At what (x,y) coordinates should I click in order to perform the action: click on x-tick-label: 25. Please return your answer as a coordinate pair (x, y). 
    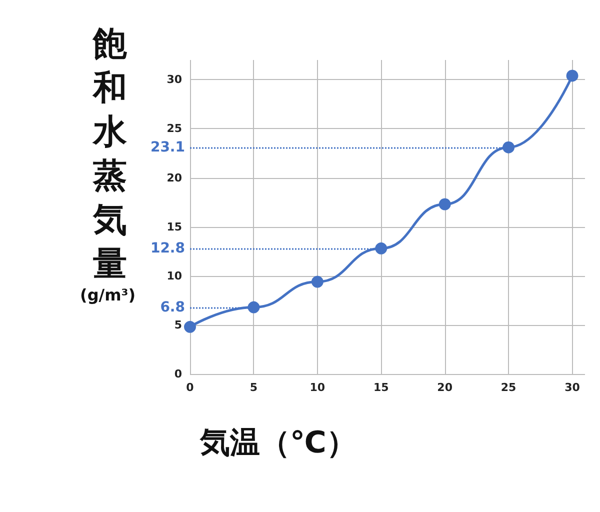
    Looking at the image, I should click on (508, 387).